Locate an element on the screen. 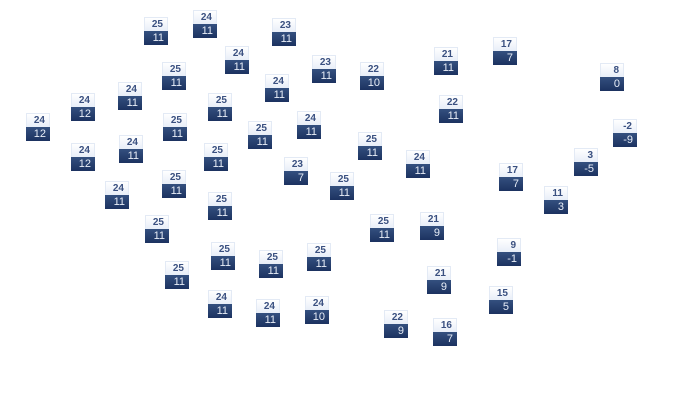 This screenshot has height=410, width=700. low-temperature: 3 is located at coordinates (556, 207).